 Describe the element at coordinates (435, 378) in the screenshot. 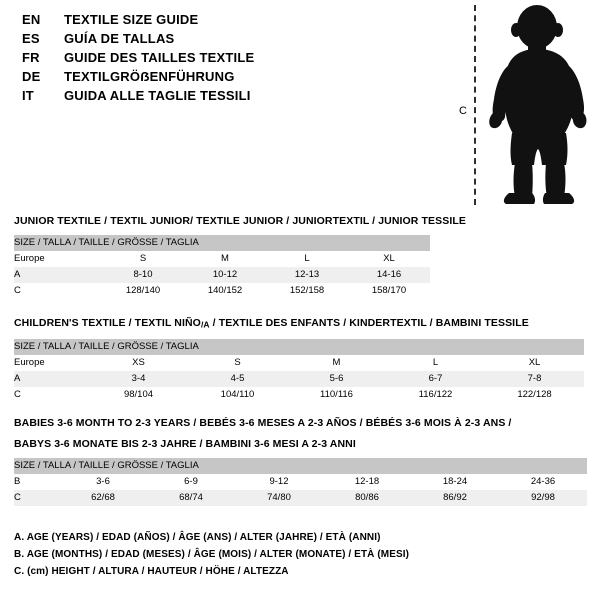

I see `cell-value: 6-7` at that location.